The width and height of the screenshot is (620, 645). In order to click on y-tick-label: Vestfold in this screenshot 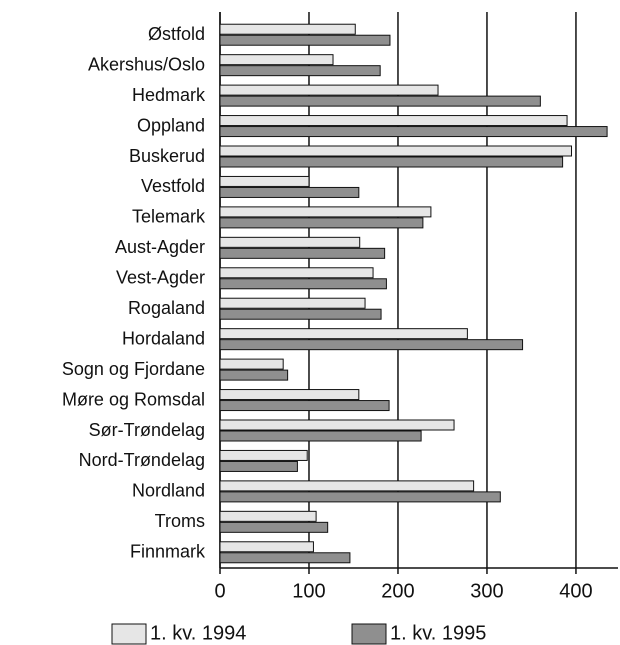, I will do `click(173, 186)`.